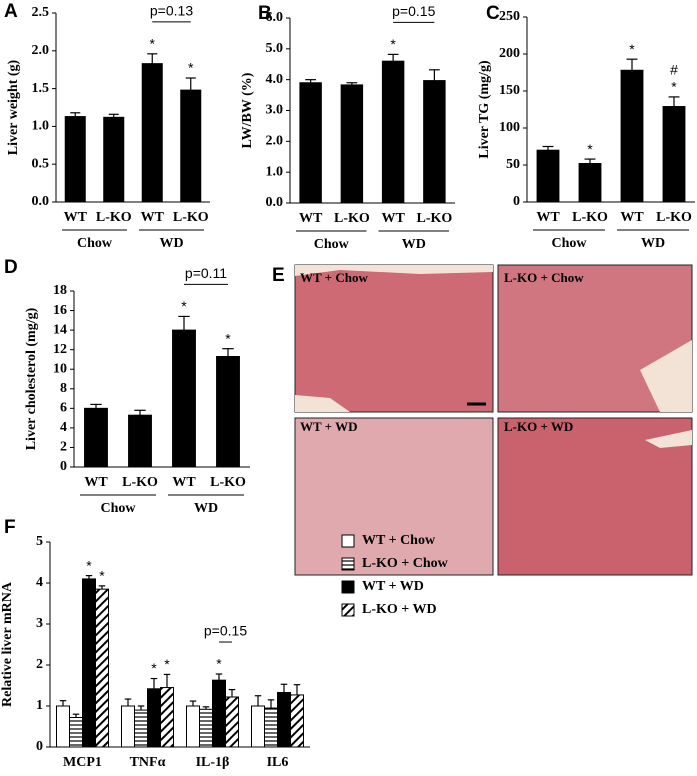  What do you see at coordinates (668, 439) in the screenshot?
I see `vessel` at bounding box center [668, 439].